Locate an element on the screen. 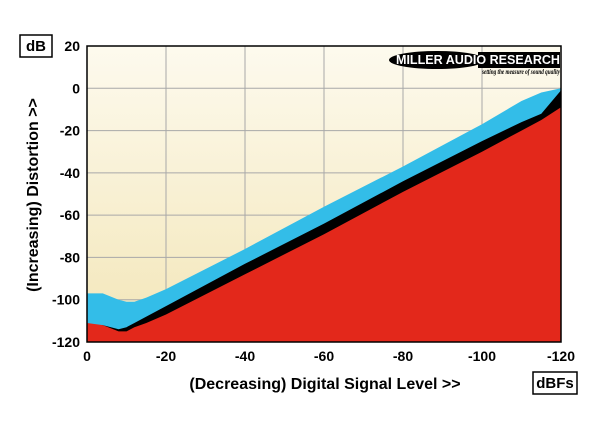  logo-tagline: setting the measure of sound quality is located at coordinates (520, 72).